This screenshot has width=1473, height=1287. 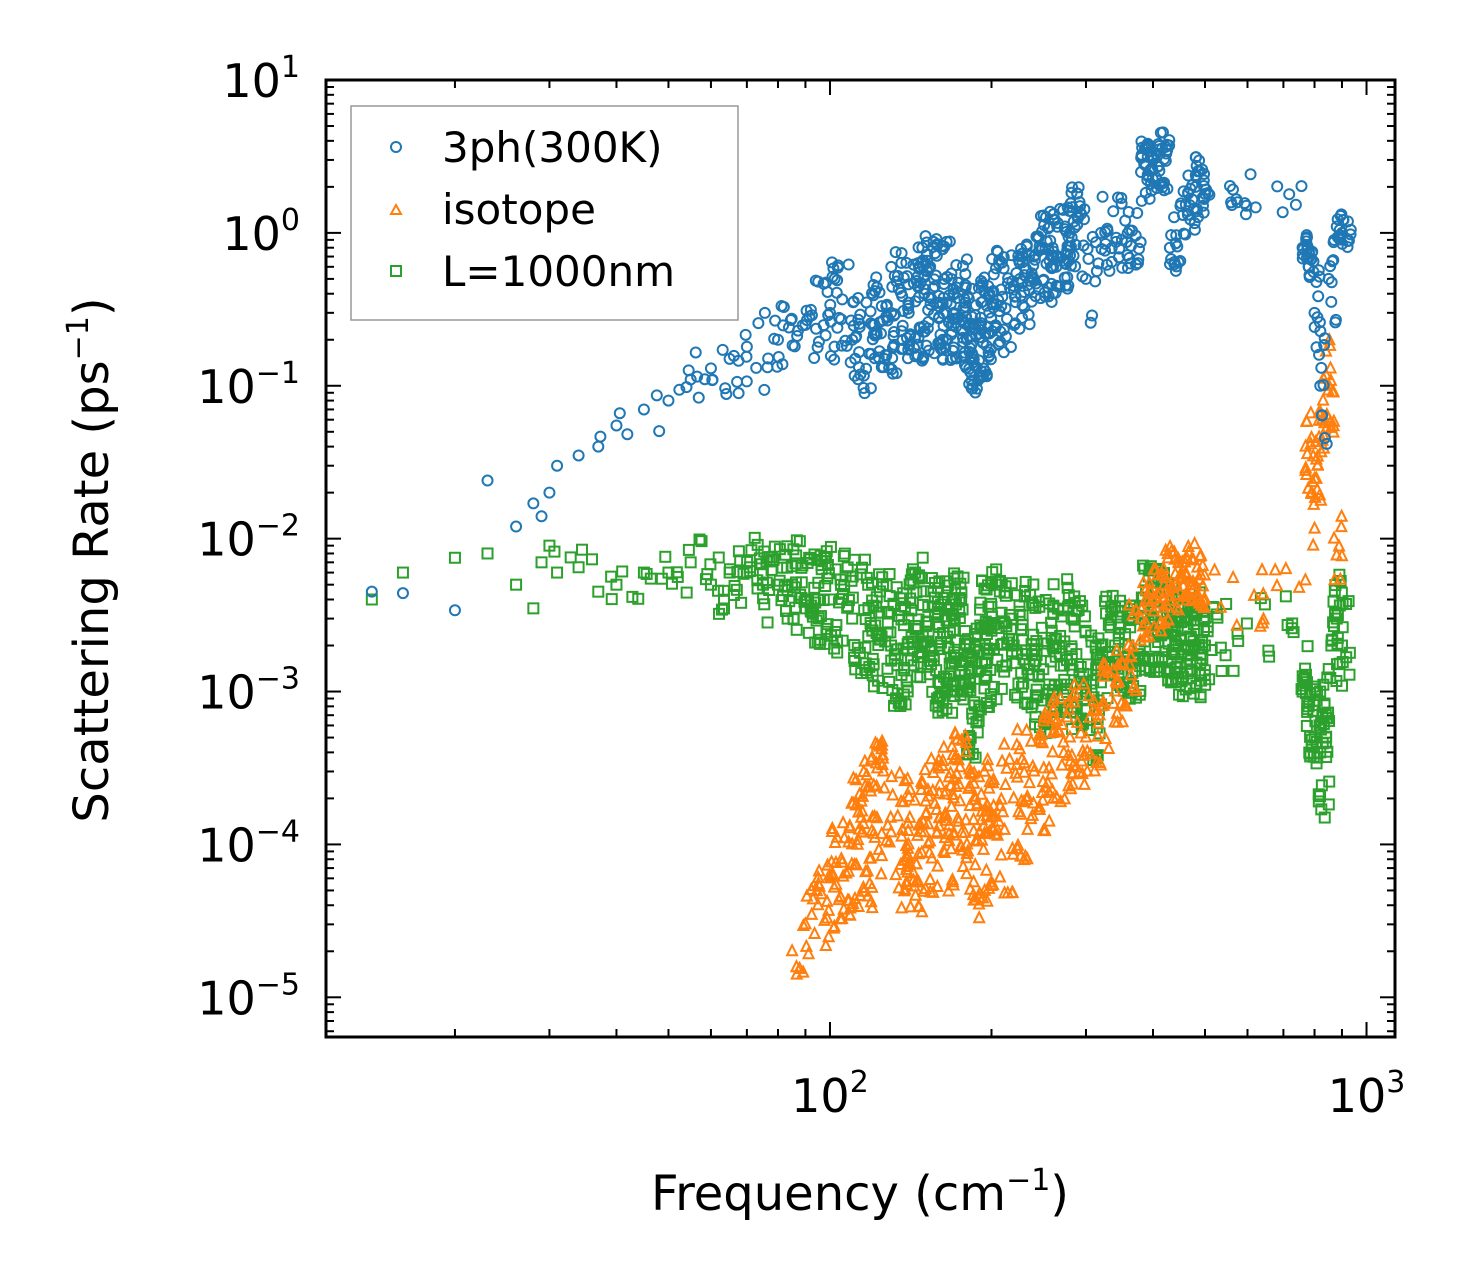 I want to click on legend-marker-3ph, so click(x=396, y=147).